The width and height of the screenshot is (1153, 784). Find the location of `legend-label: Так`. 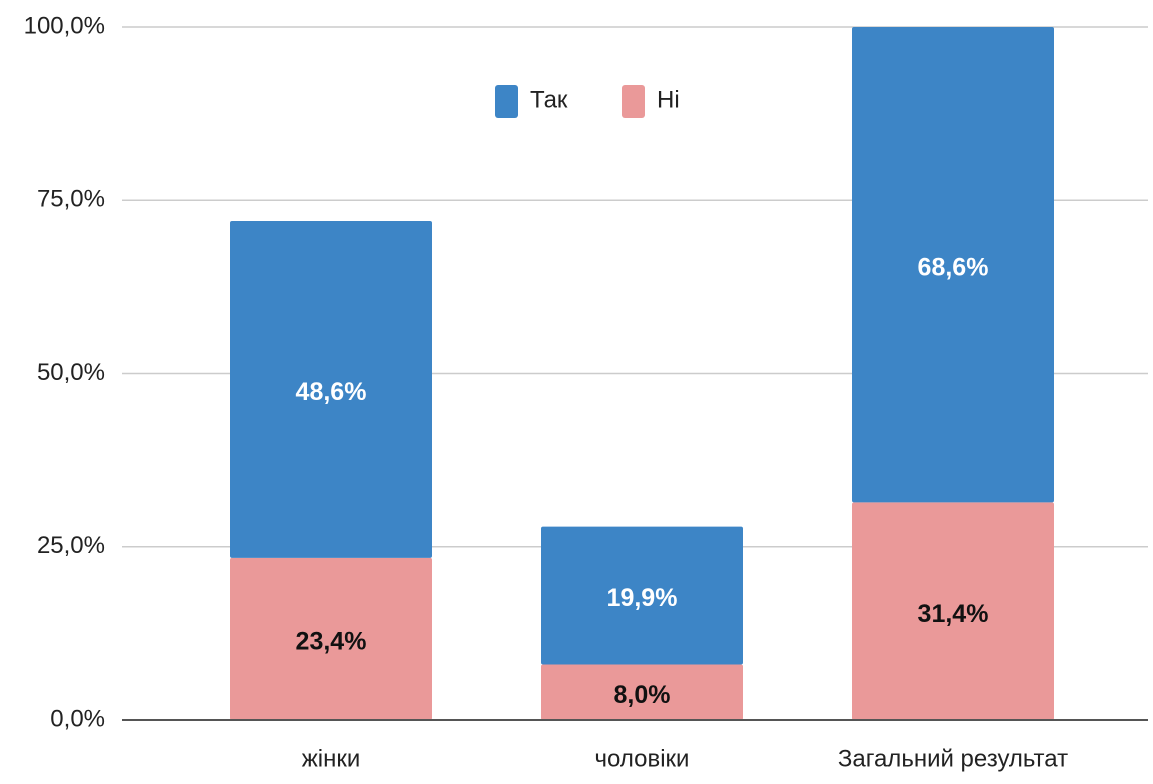

legend-label: Так is located at coordinates (549, 99).